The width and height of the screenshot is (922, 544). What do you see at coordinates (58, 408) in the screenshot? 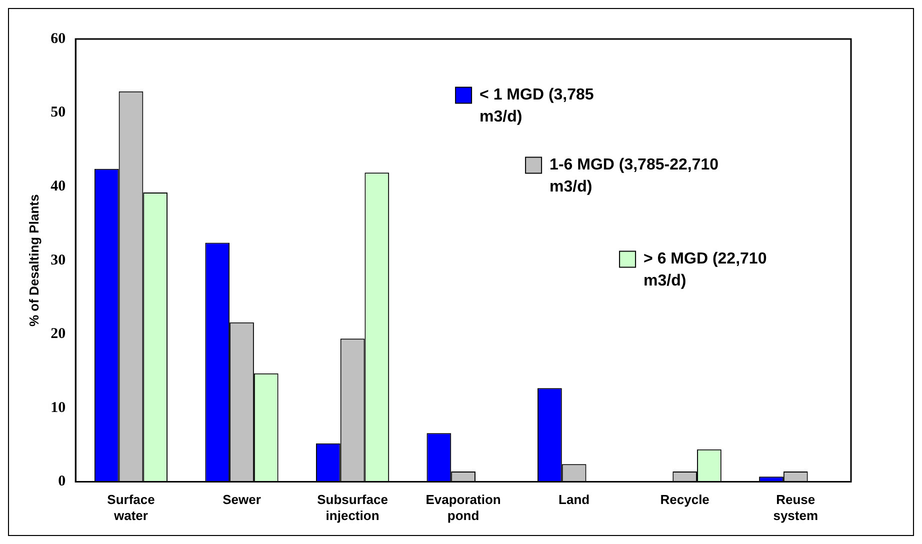
I see `y-tick-label: 10` at bounding box center [58, 408].